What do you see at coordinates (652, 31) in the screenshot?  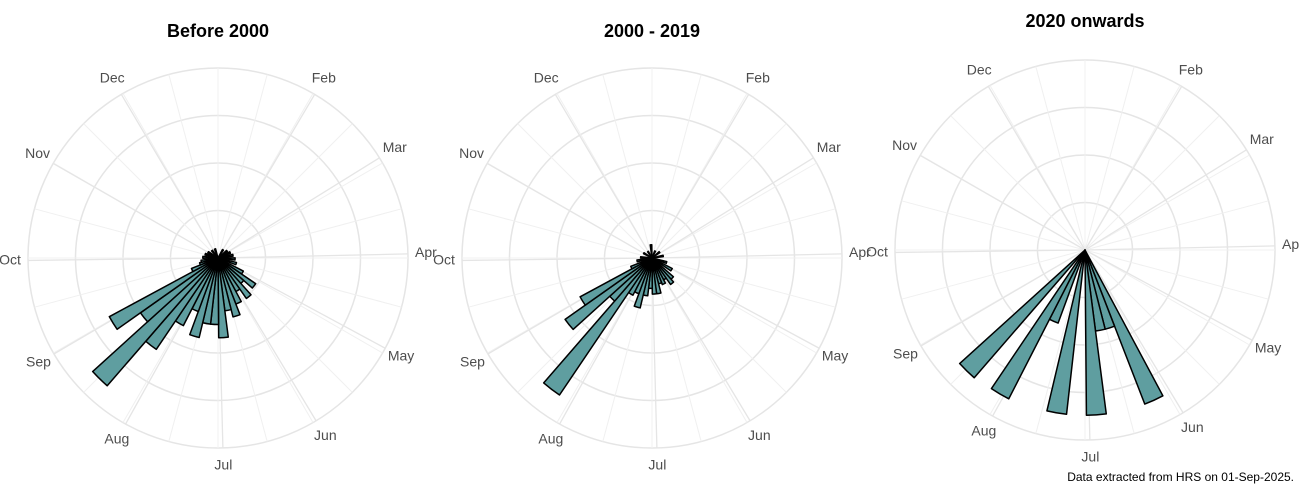 I see `chart-title: 2000 - 2019` at bounding box center [652, 31].